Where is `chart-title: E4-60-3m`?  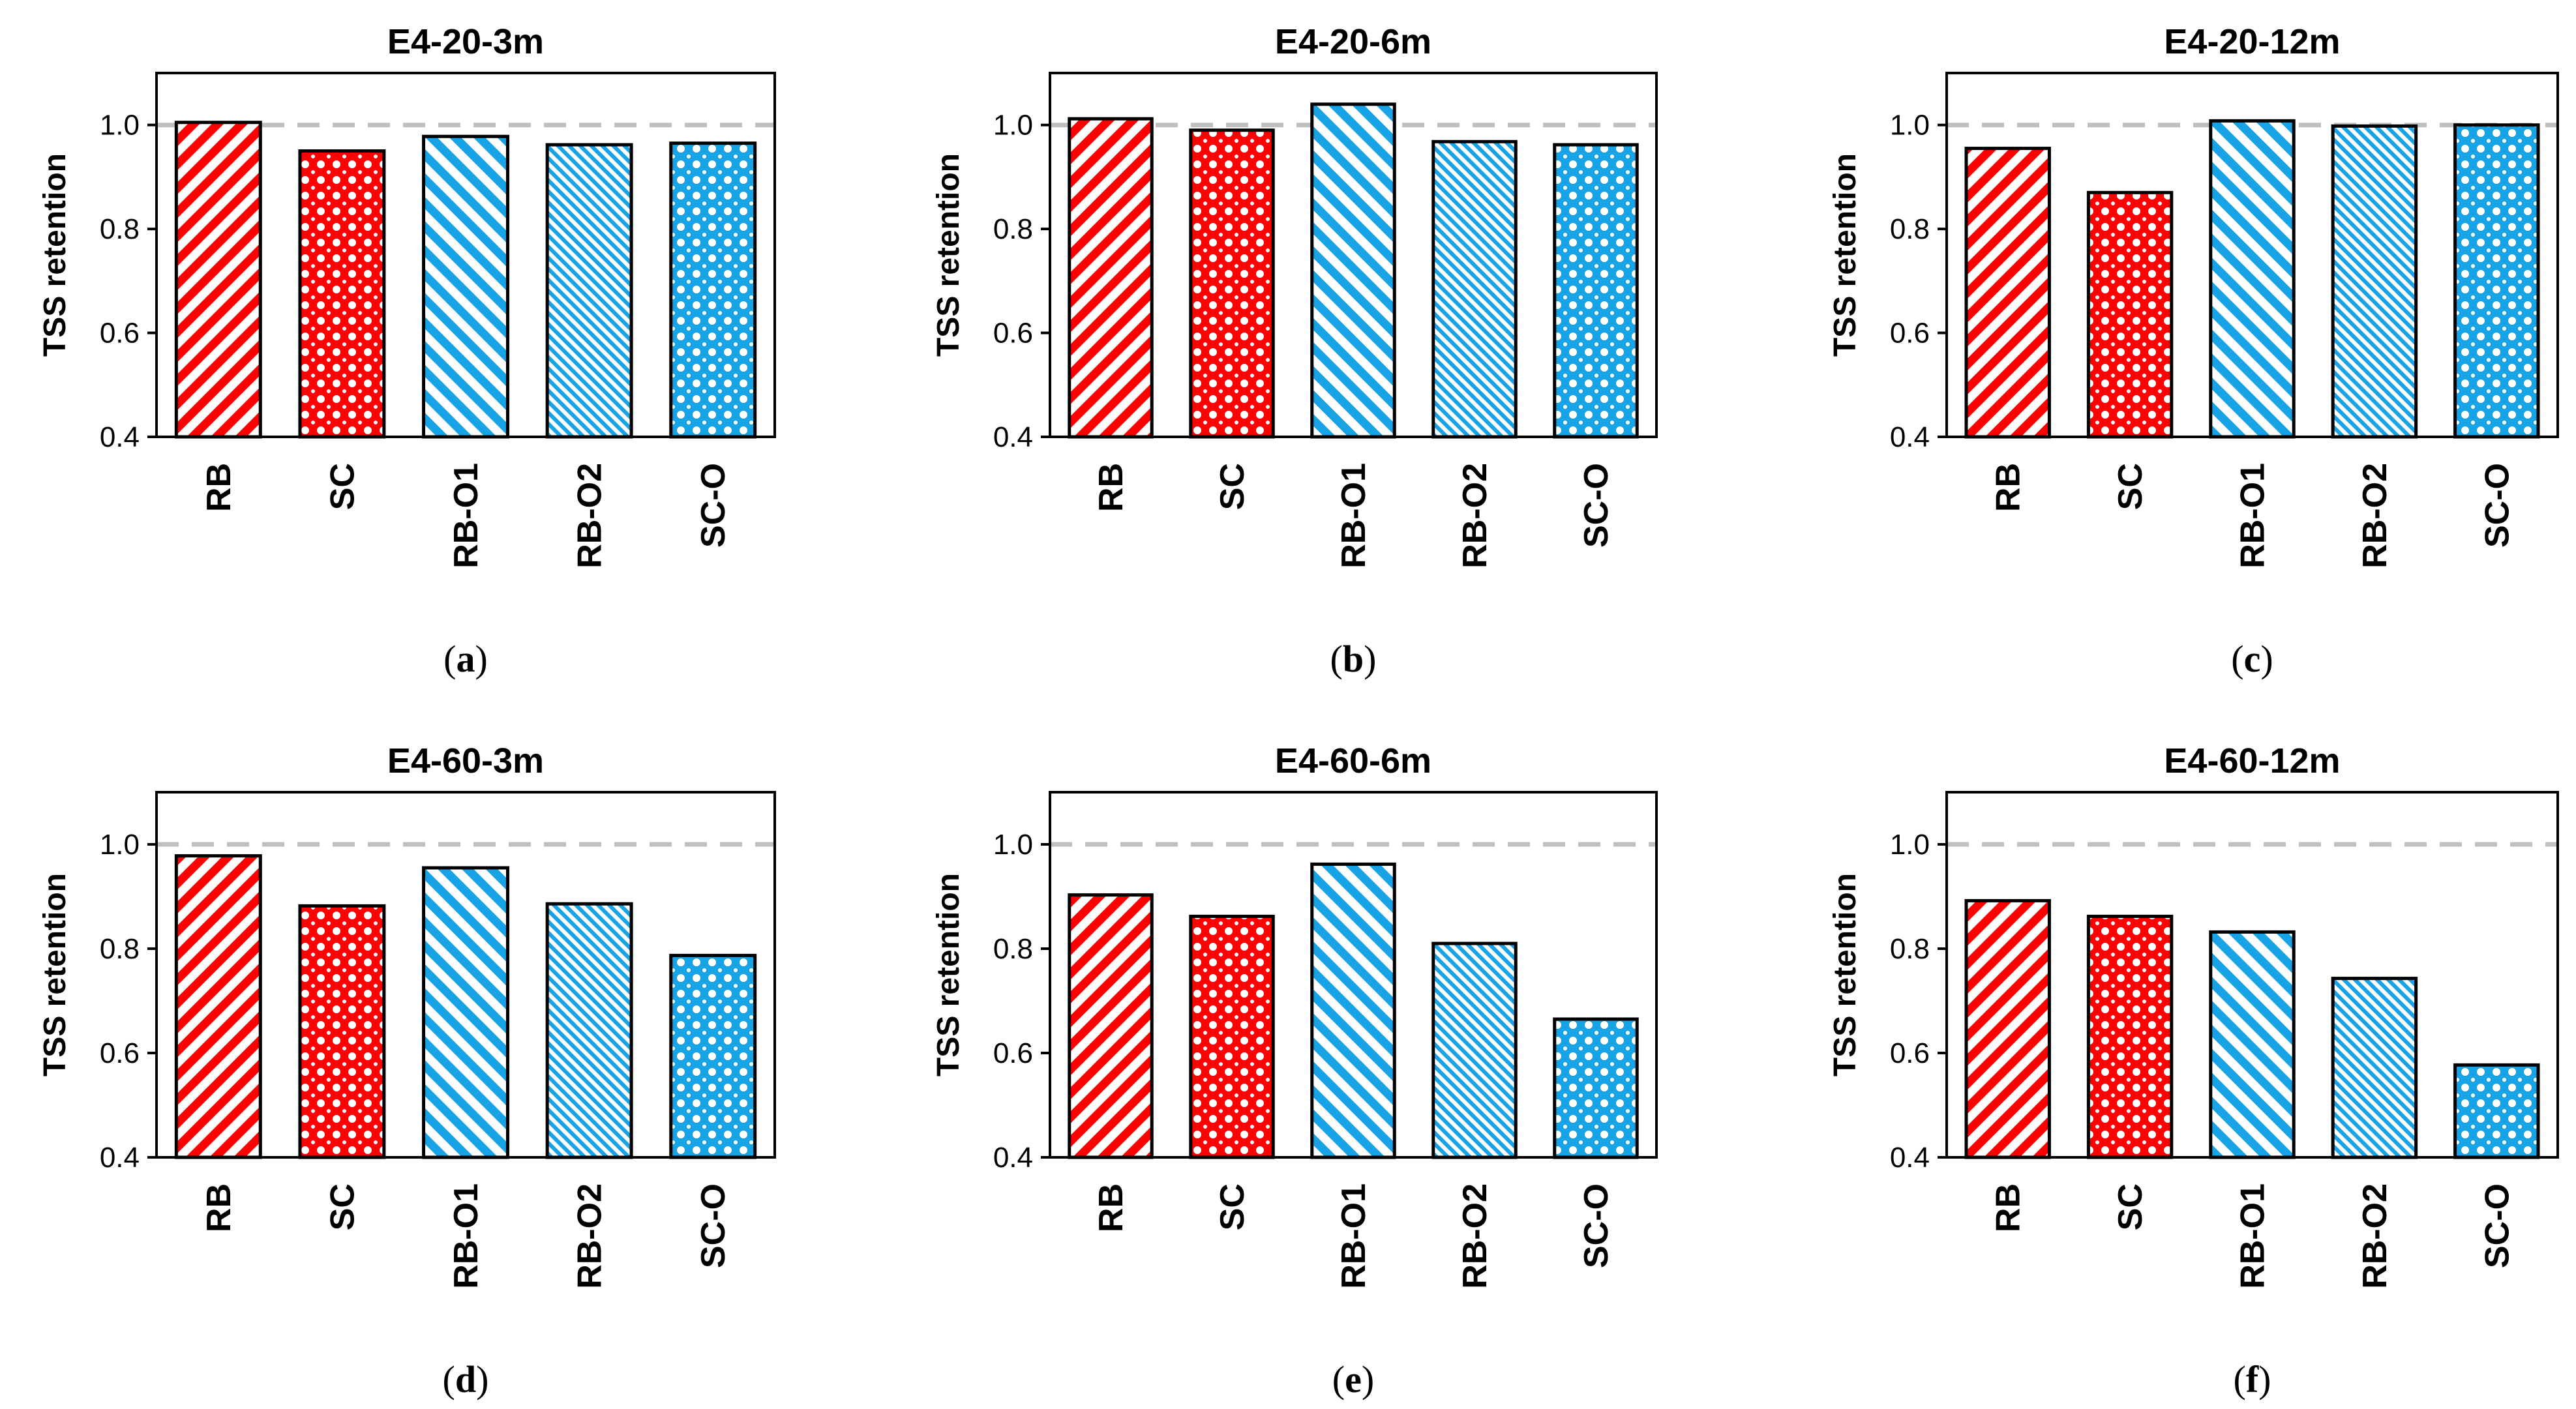 chart-title: E4-60-3m is located at coordinates (465, 760).